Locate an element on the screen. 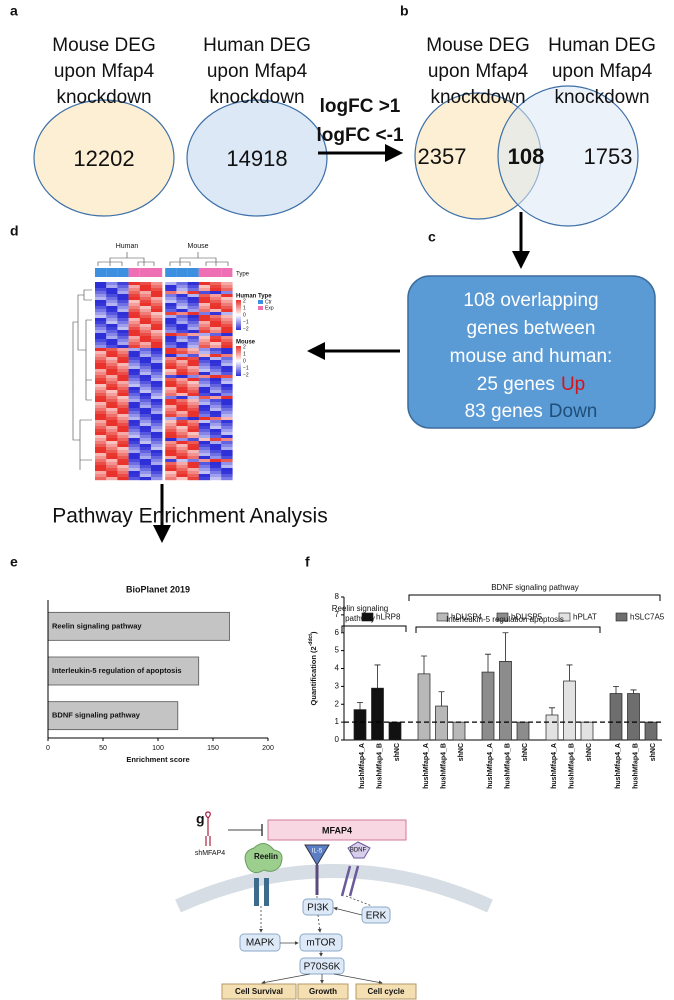 The height and width of the screenshot is (1000, 674). bar is located at coordinates (113, 716).